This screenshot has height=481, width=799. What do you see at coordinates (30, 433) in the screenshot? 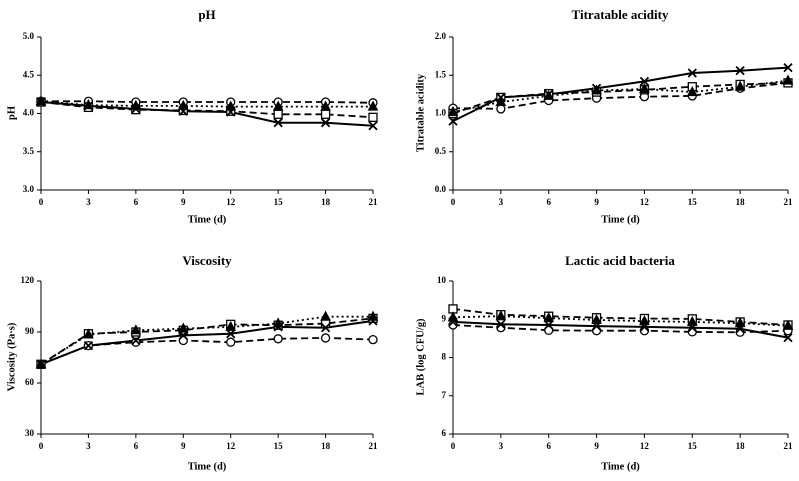
I see `y-tick-label: 30` at bounding box center [30, 433].